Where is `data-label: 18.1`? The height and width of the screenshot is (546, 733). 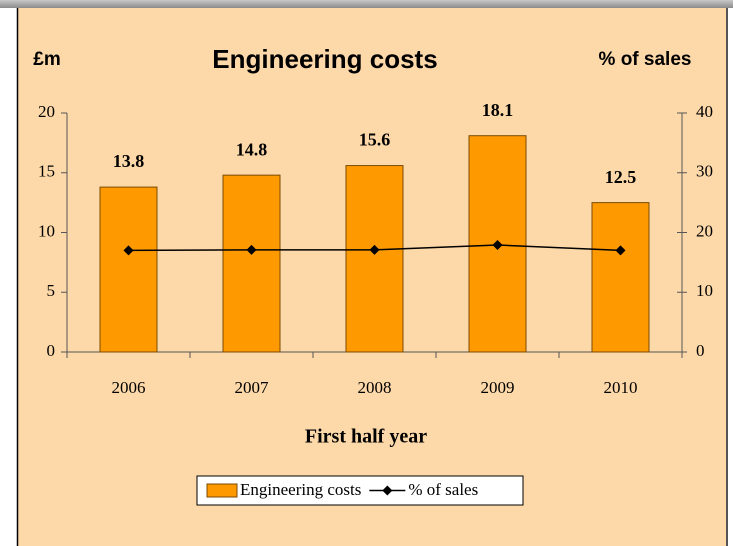 data-label: 18.1 is located at coordinates (498, 110).